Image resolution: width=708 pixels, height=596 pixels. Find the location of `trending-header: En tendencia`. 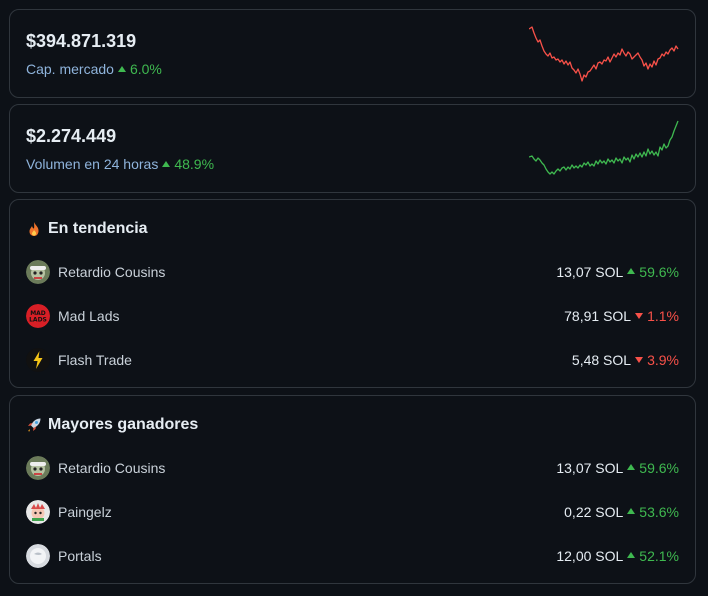

trending-header: En tendencia is located at coordinates (87, 229).